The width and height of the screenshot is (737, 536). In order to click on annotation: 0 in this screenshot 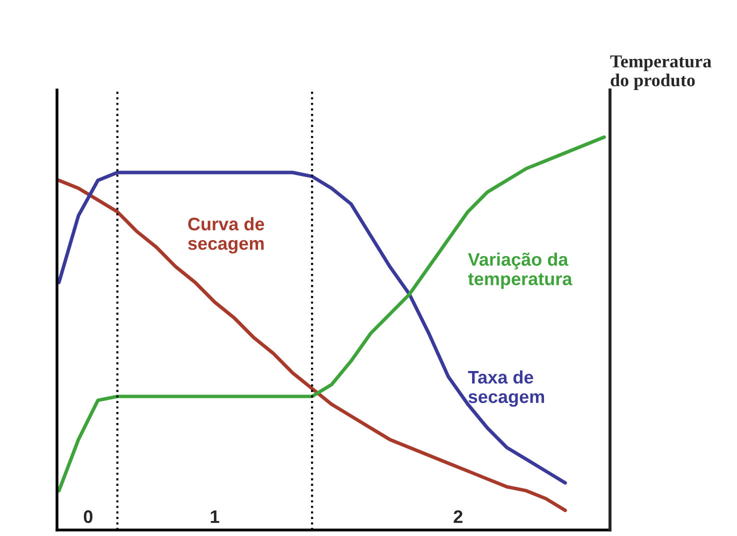, I will do `click(88, 517)`.